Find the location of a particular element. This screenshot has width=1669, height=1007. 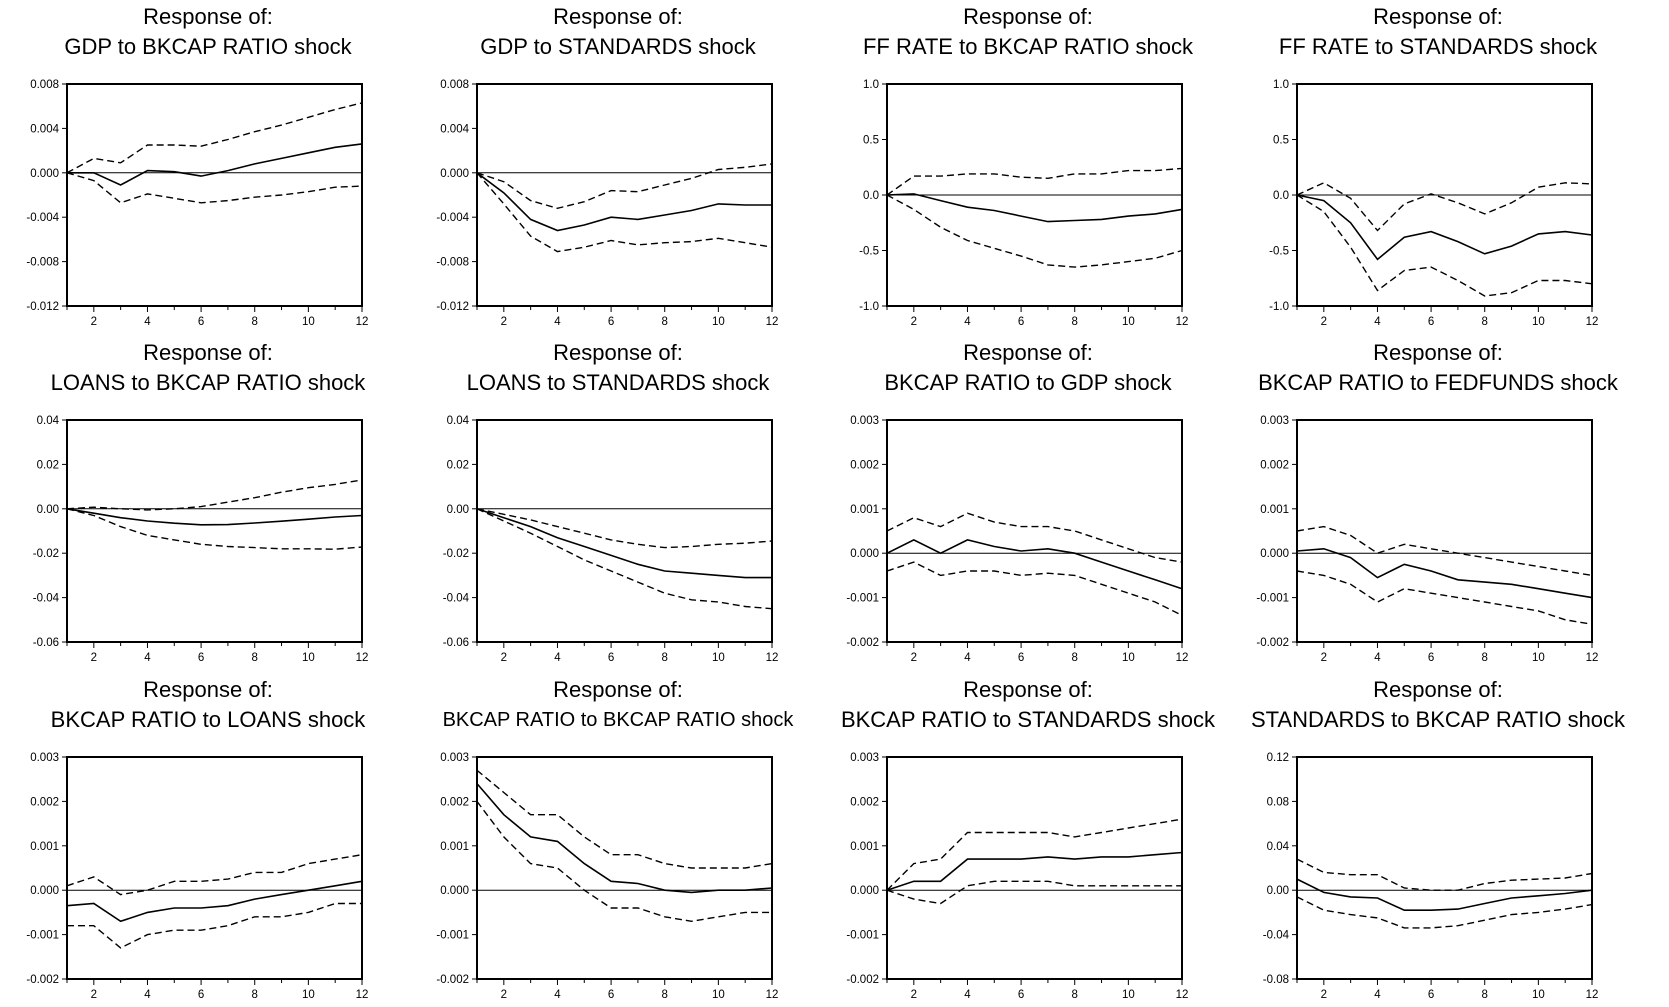

chart-subtitle: GDP to BKCAP RATIO shock is located at coordinates (208, 46).